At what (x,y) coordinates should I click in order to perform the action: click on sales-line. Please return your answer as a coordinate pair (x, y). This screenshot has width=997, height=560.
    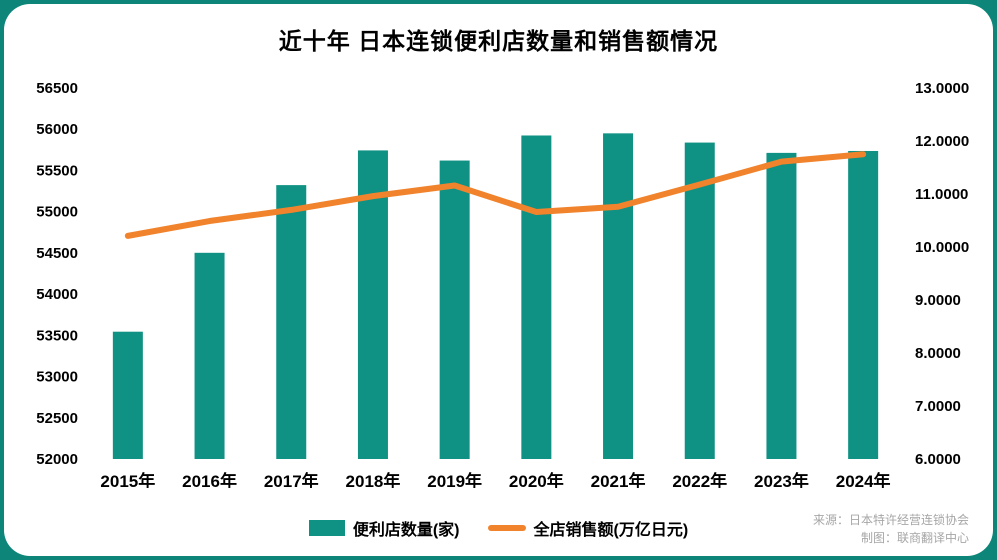
    Looking at the image, I should click on (495, 195).